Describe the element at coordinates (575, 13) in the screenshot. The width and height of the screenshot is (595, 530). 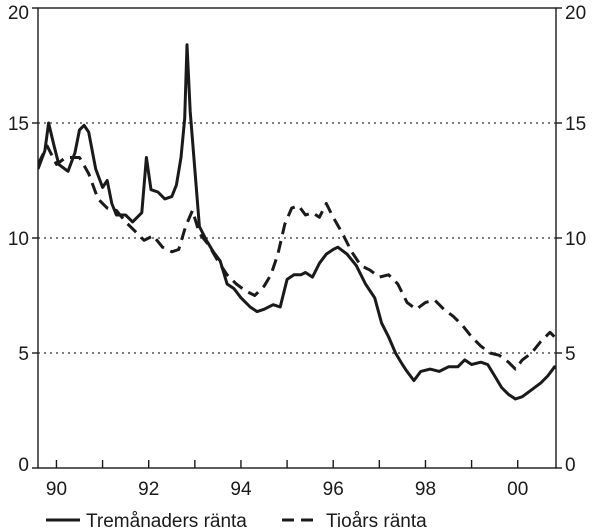
I see `ytick-label-right-20: 20` at that location.